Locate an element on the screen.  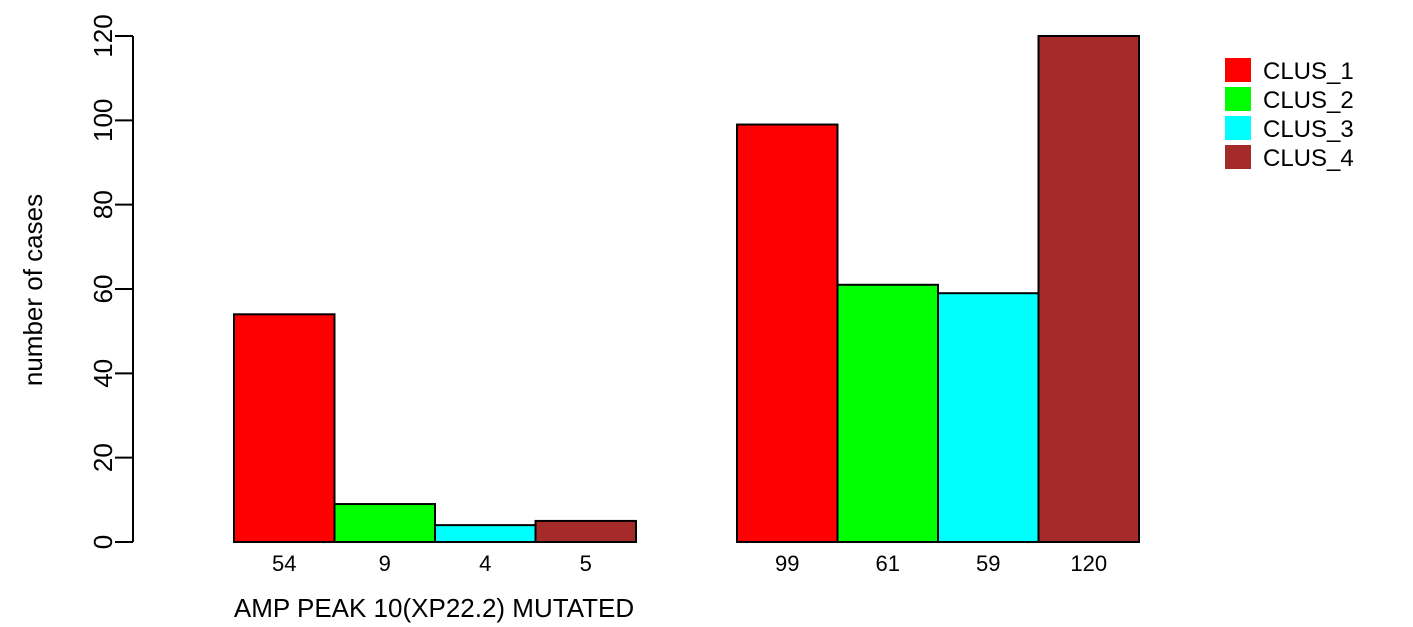
bar-value-labels: 54 9 4 5 99 61 59 120 is located at coordinates (689, 563).